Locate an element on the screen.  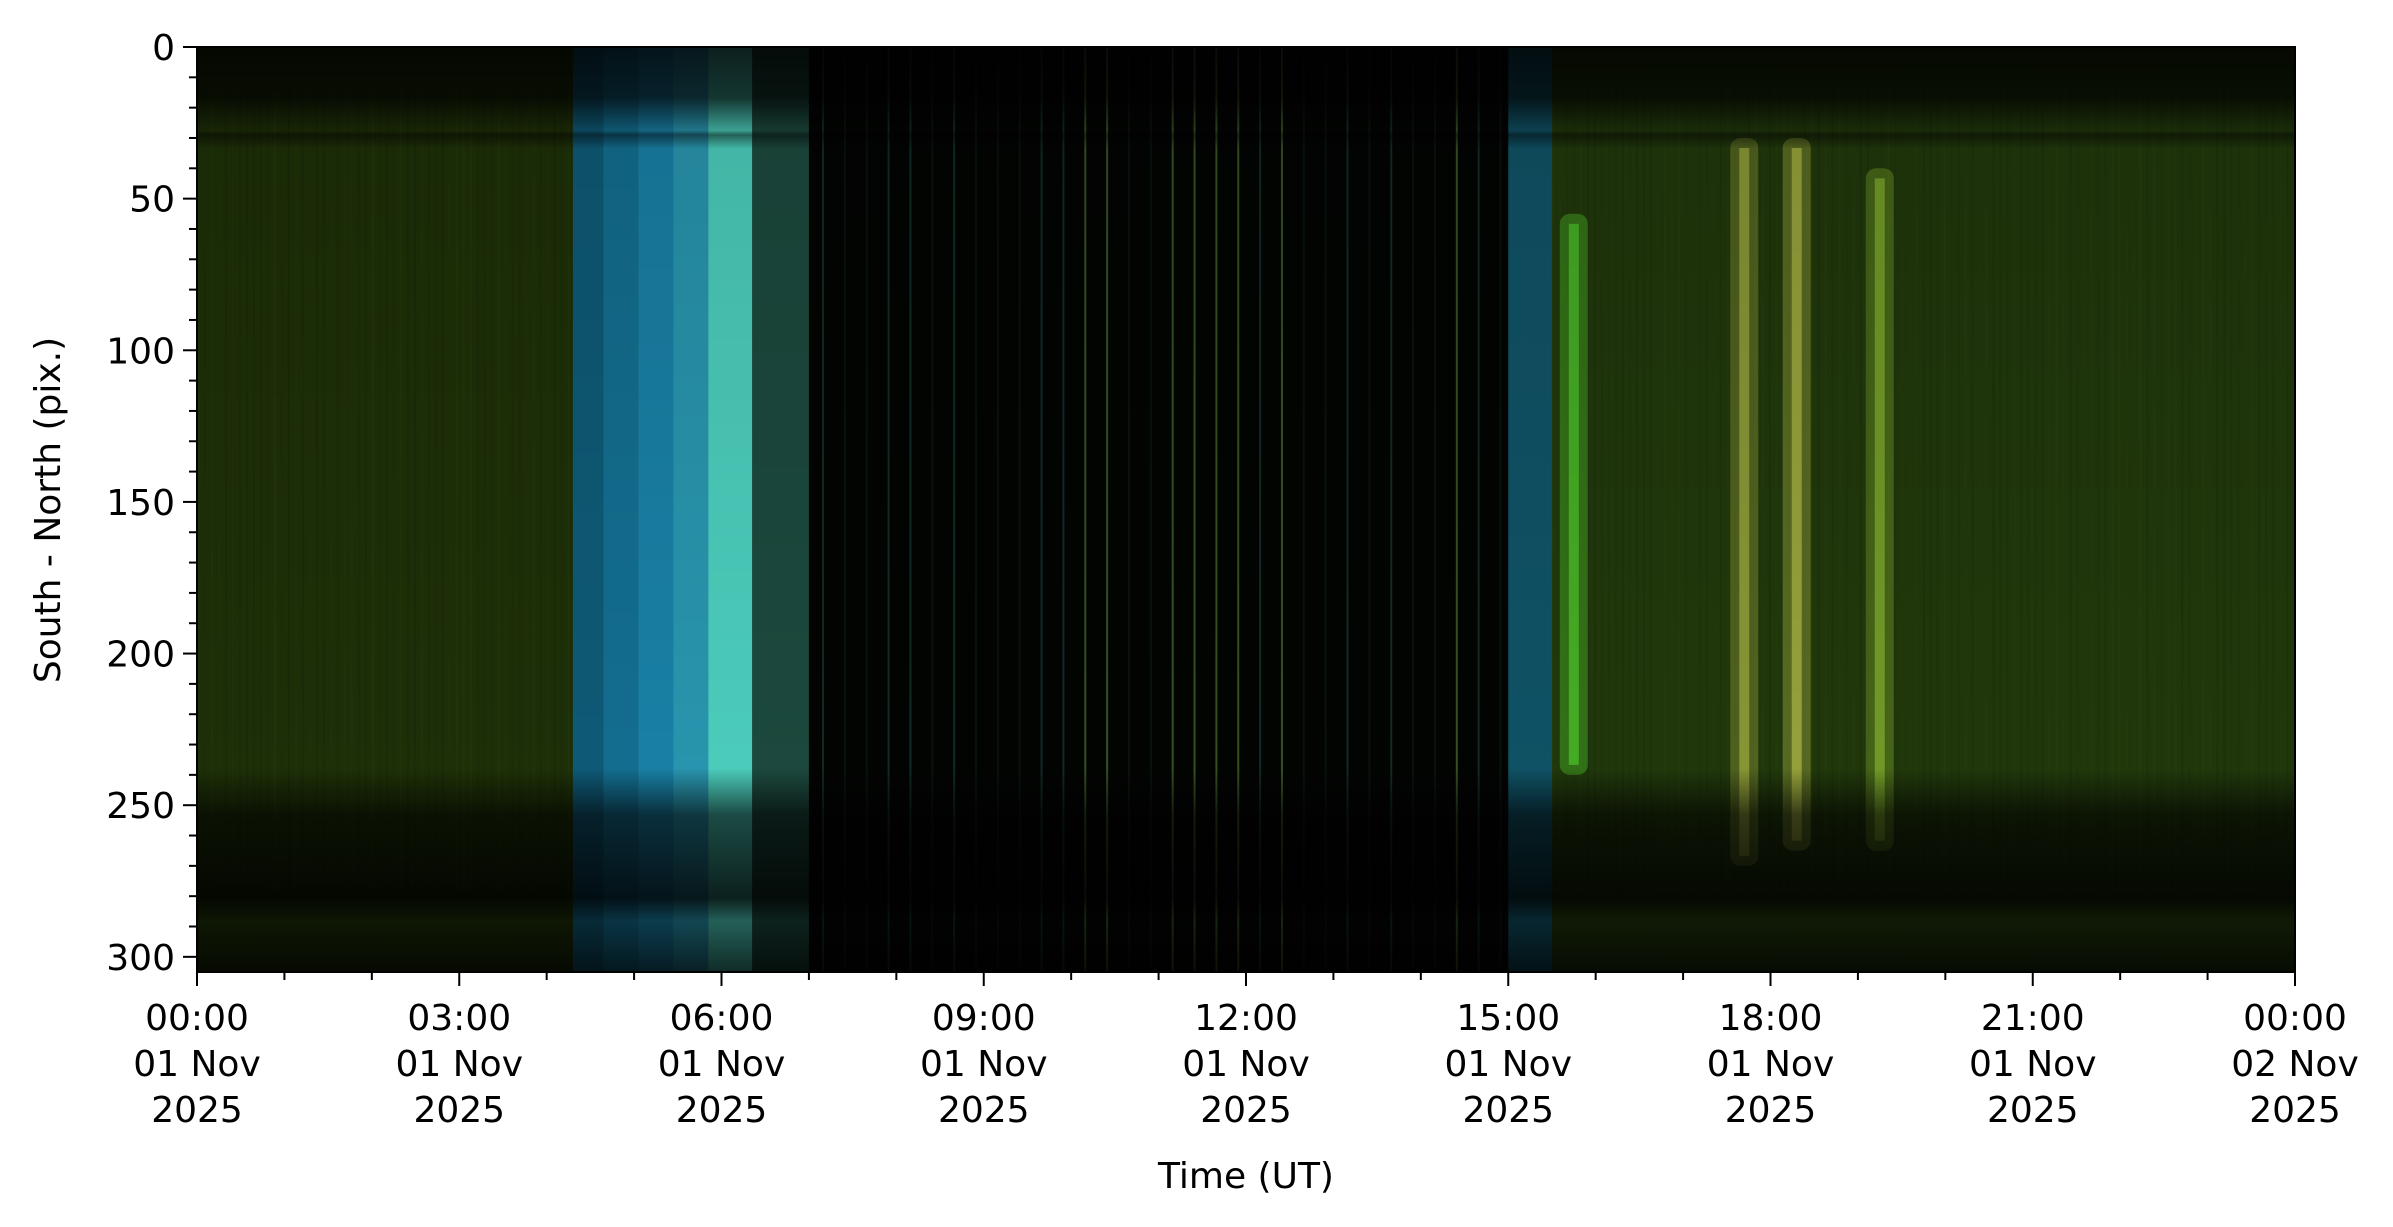
x-tick-label: 00:00 02 Nov 2025 is located at coordinates (2295, 1064).